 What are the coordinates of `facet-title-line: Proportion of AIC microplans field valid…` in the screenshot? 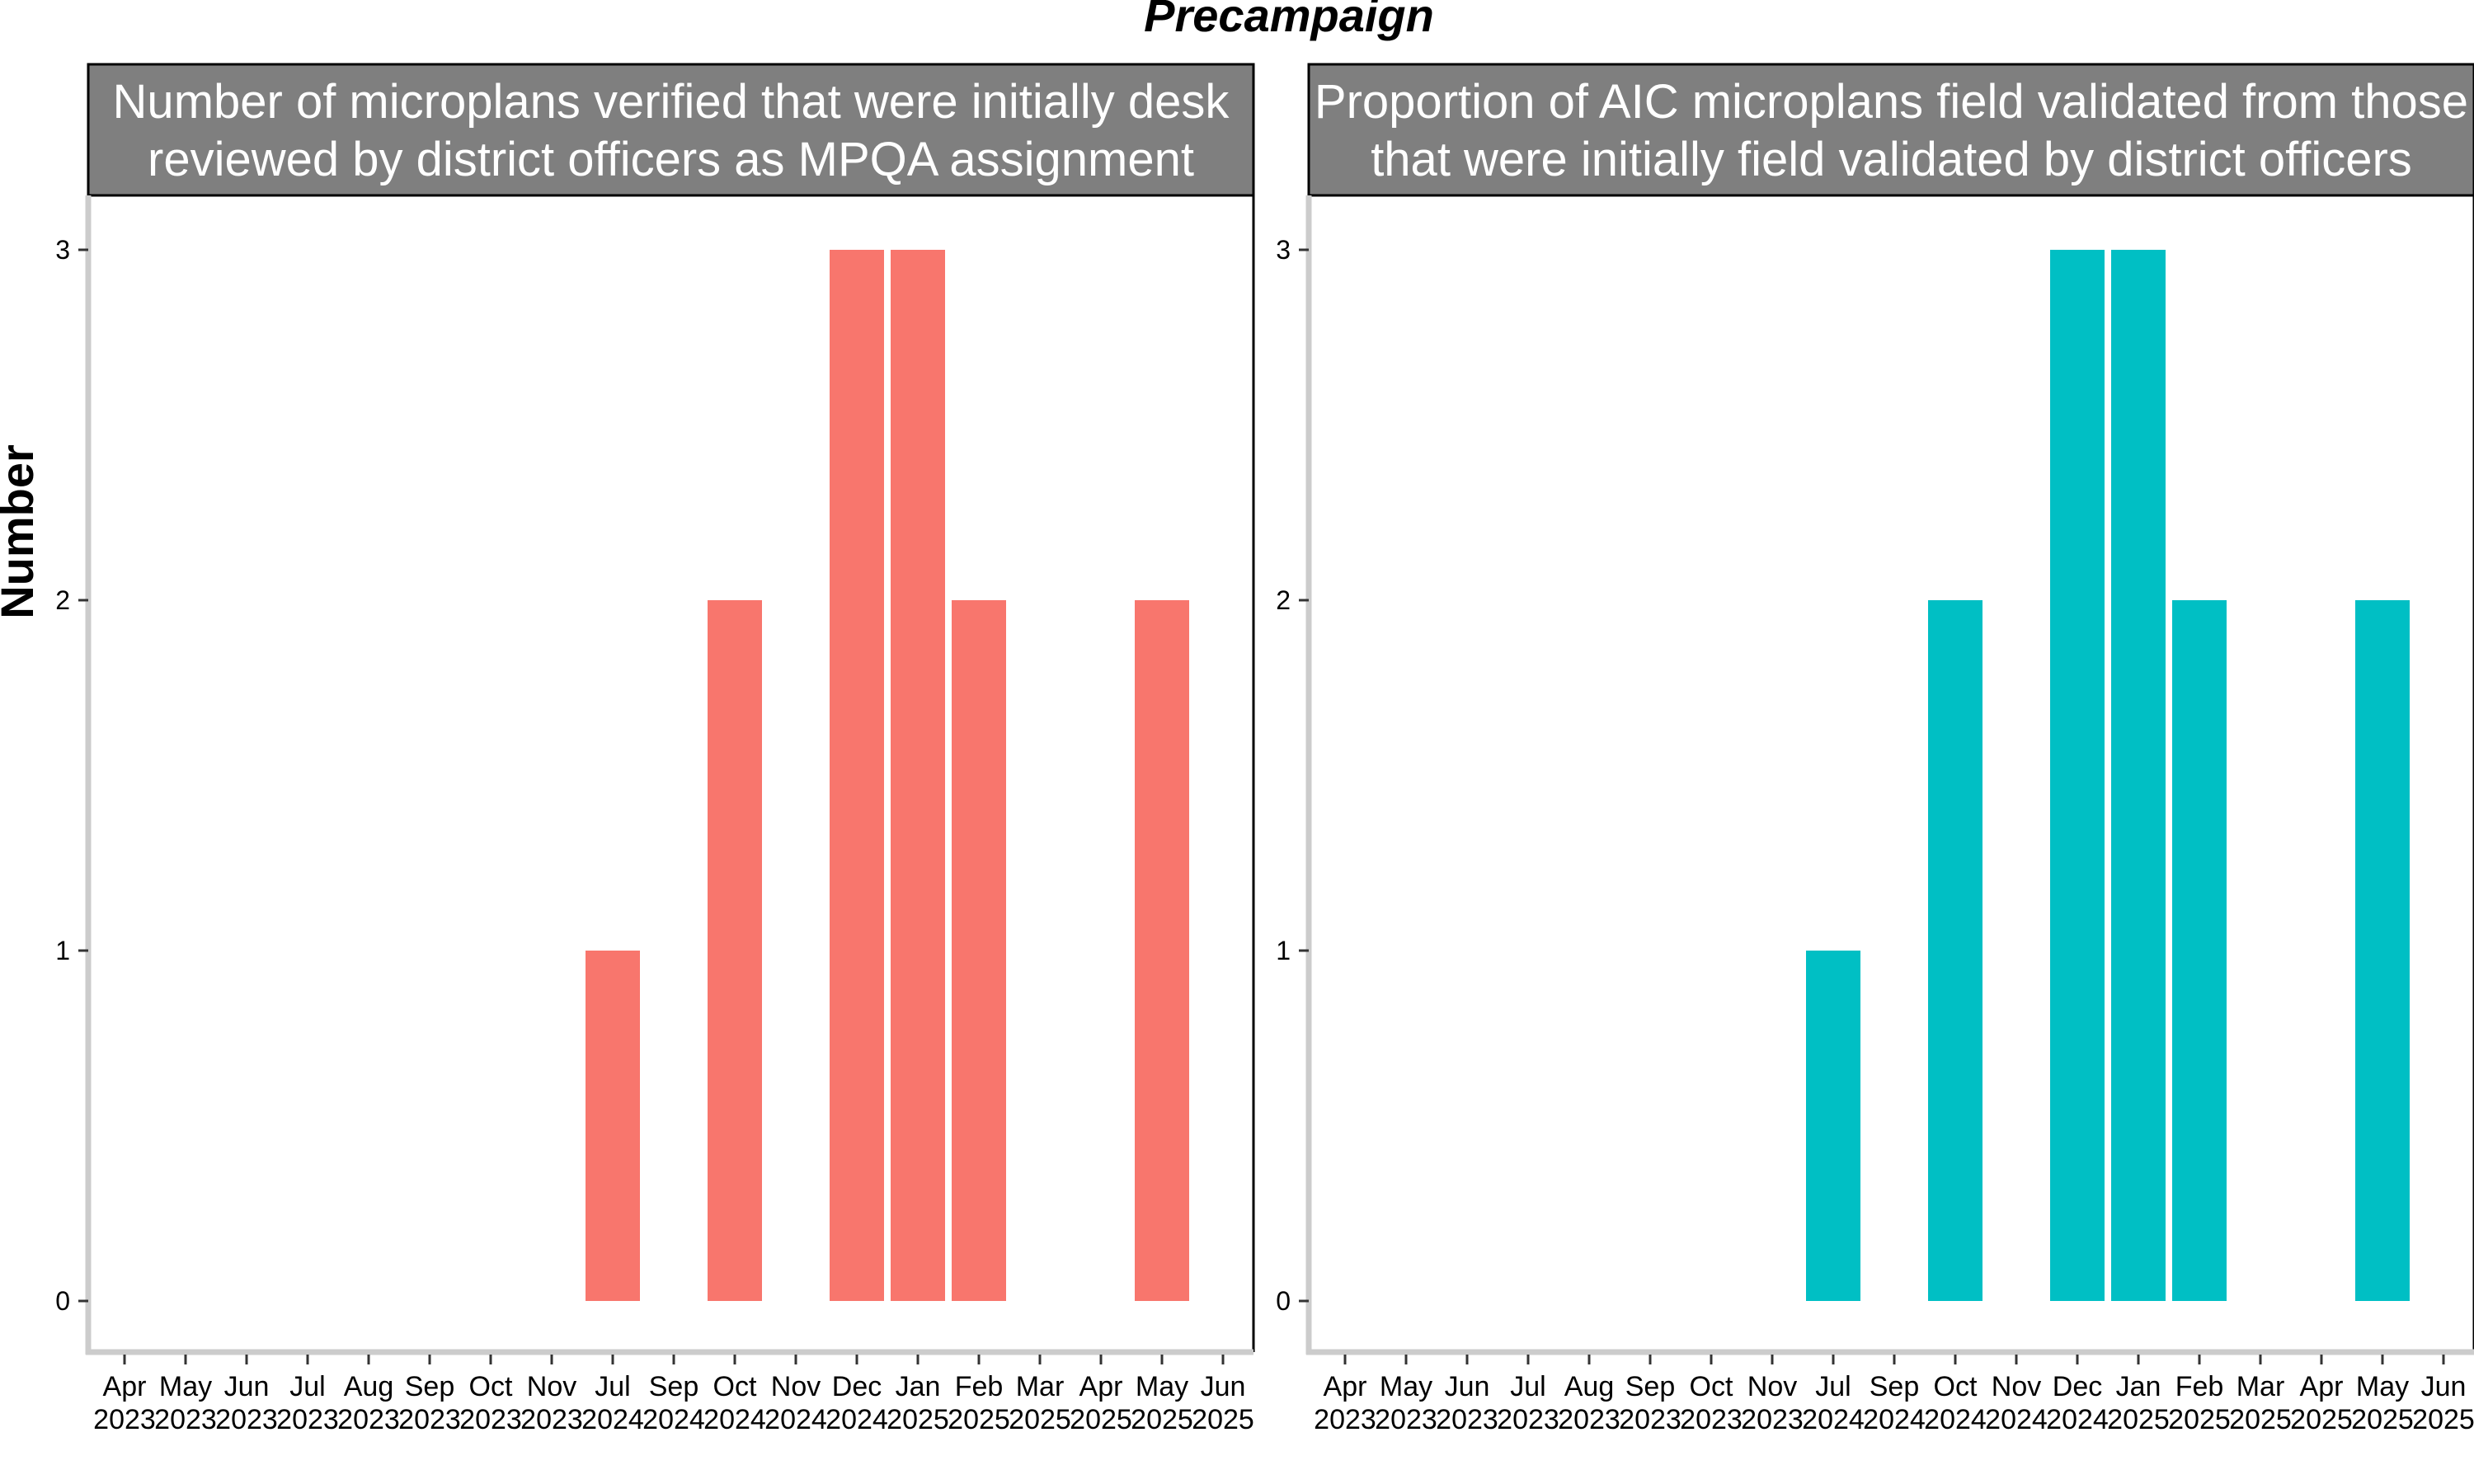 It's located at (1891, 102).